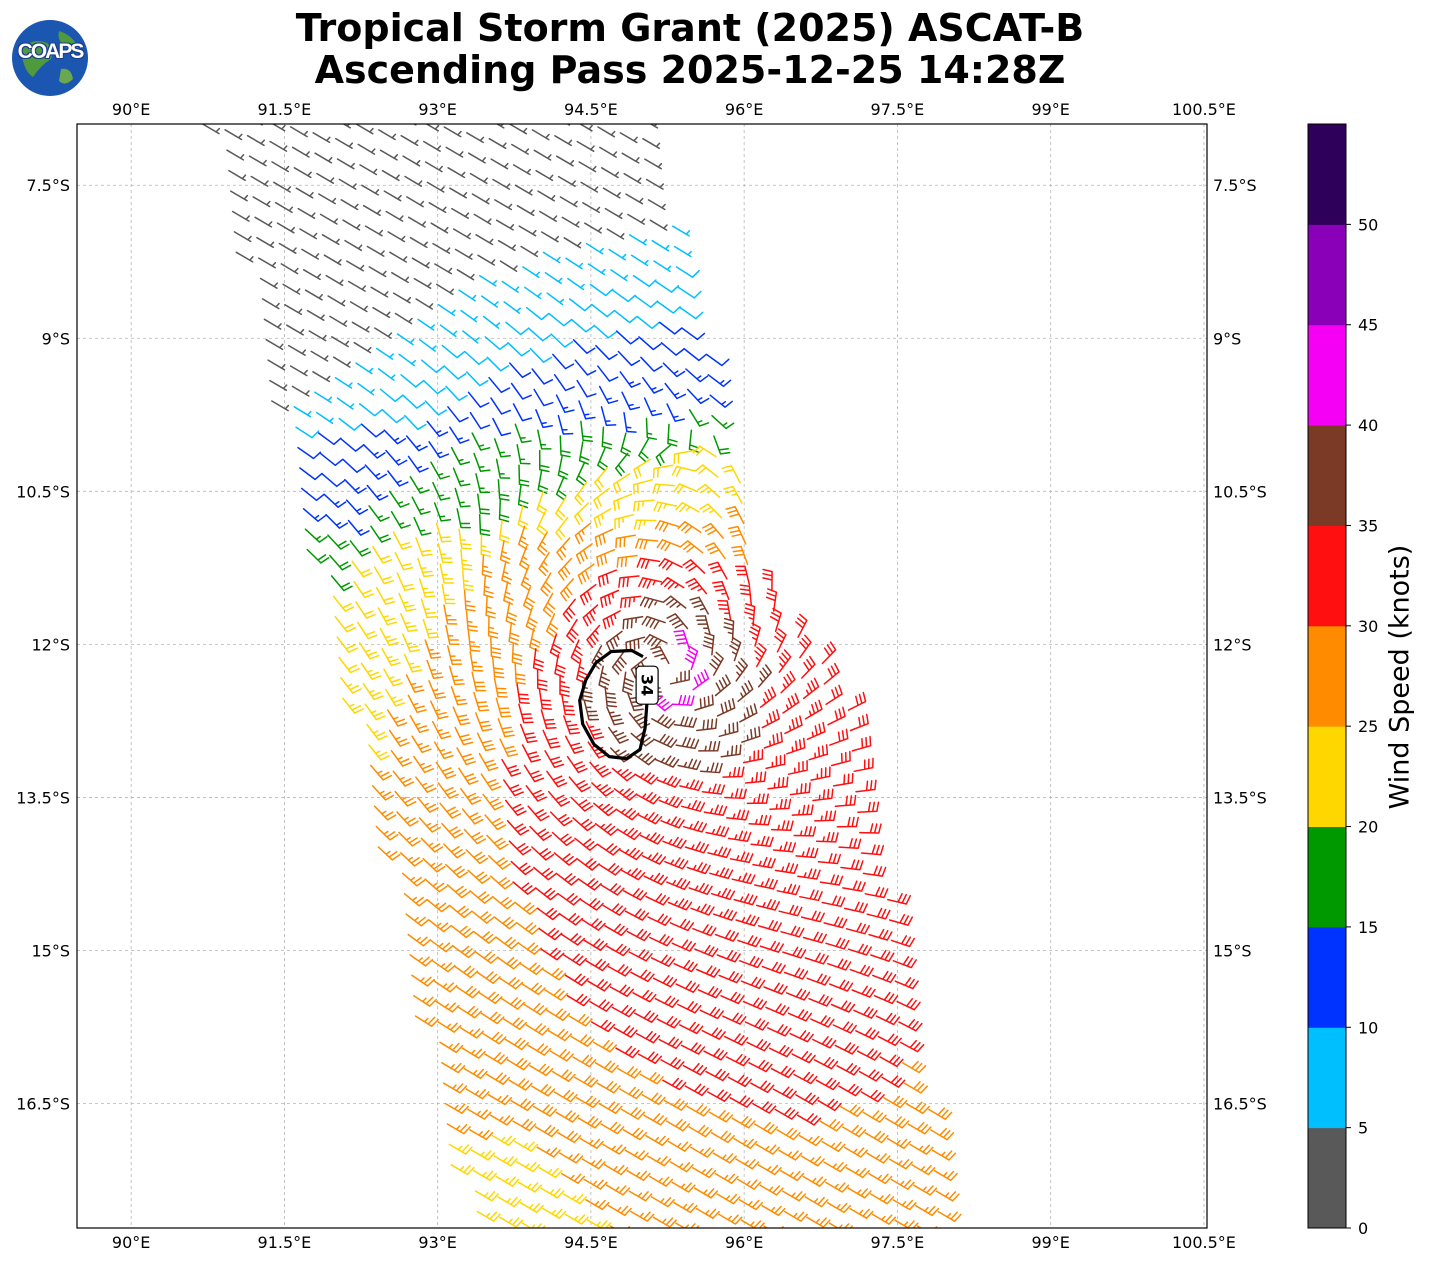  I want to click on contour-label-box, so click(647, 685).